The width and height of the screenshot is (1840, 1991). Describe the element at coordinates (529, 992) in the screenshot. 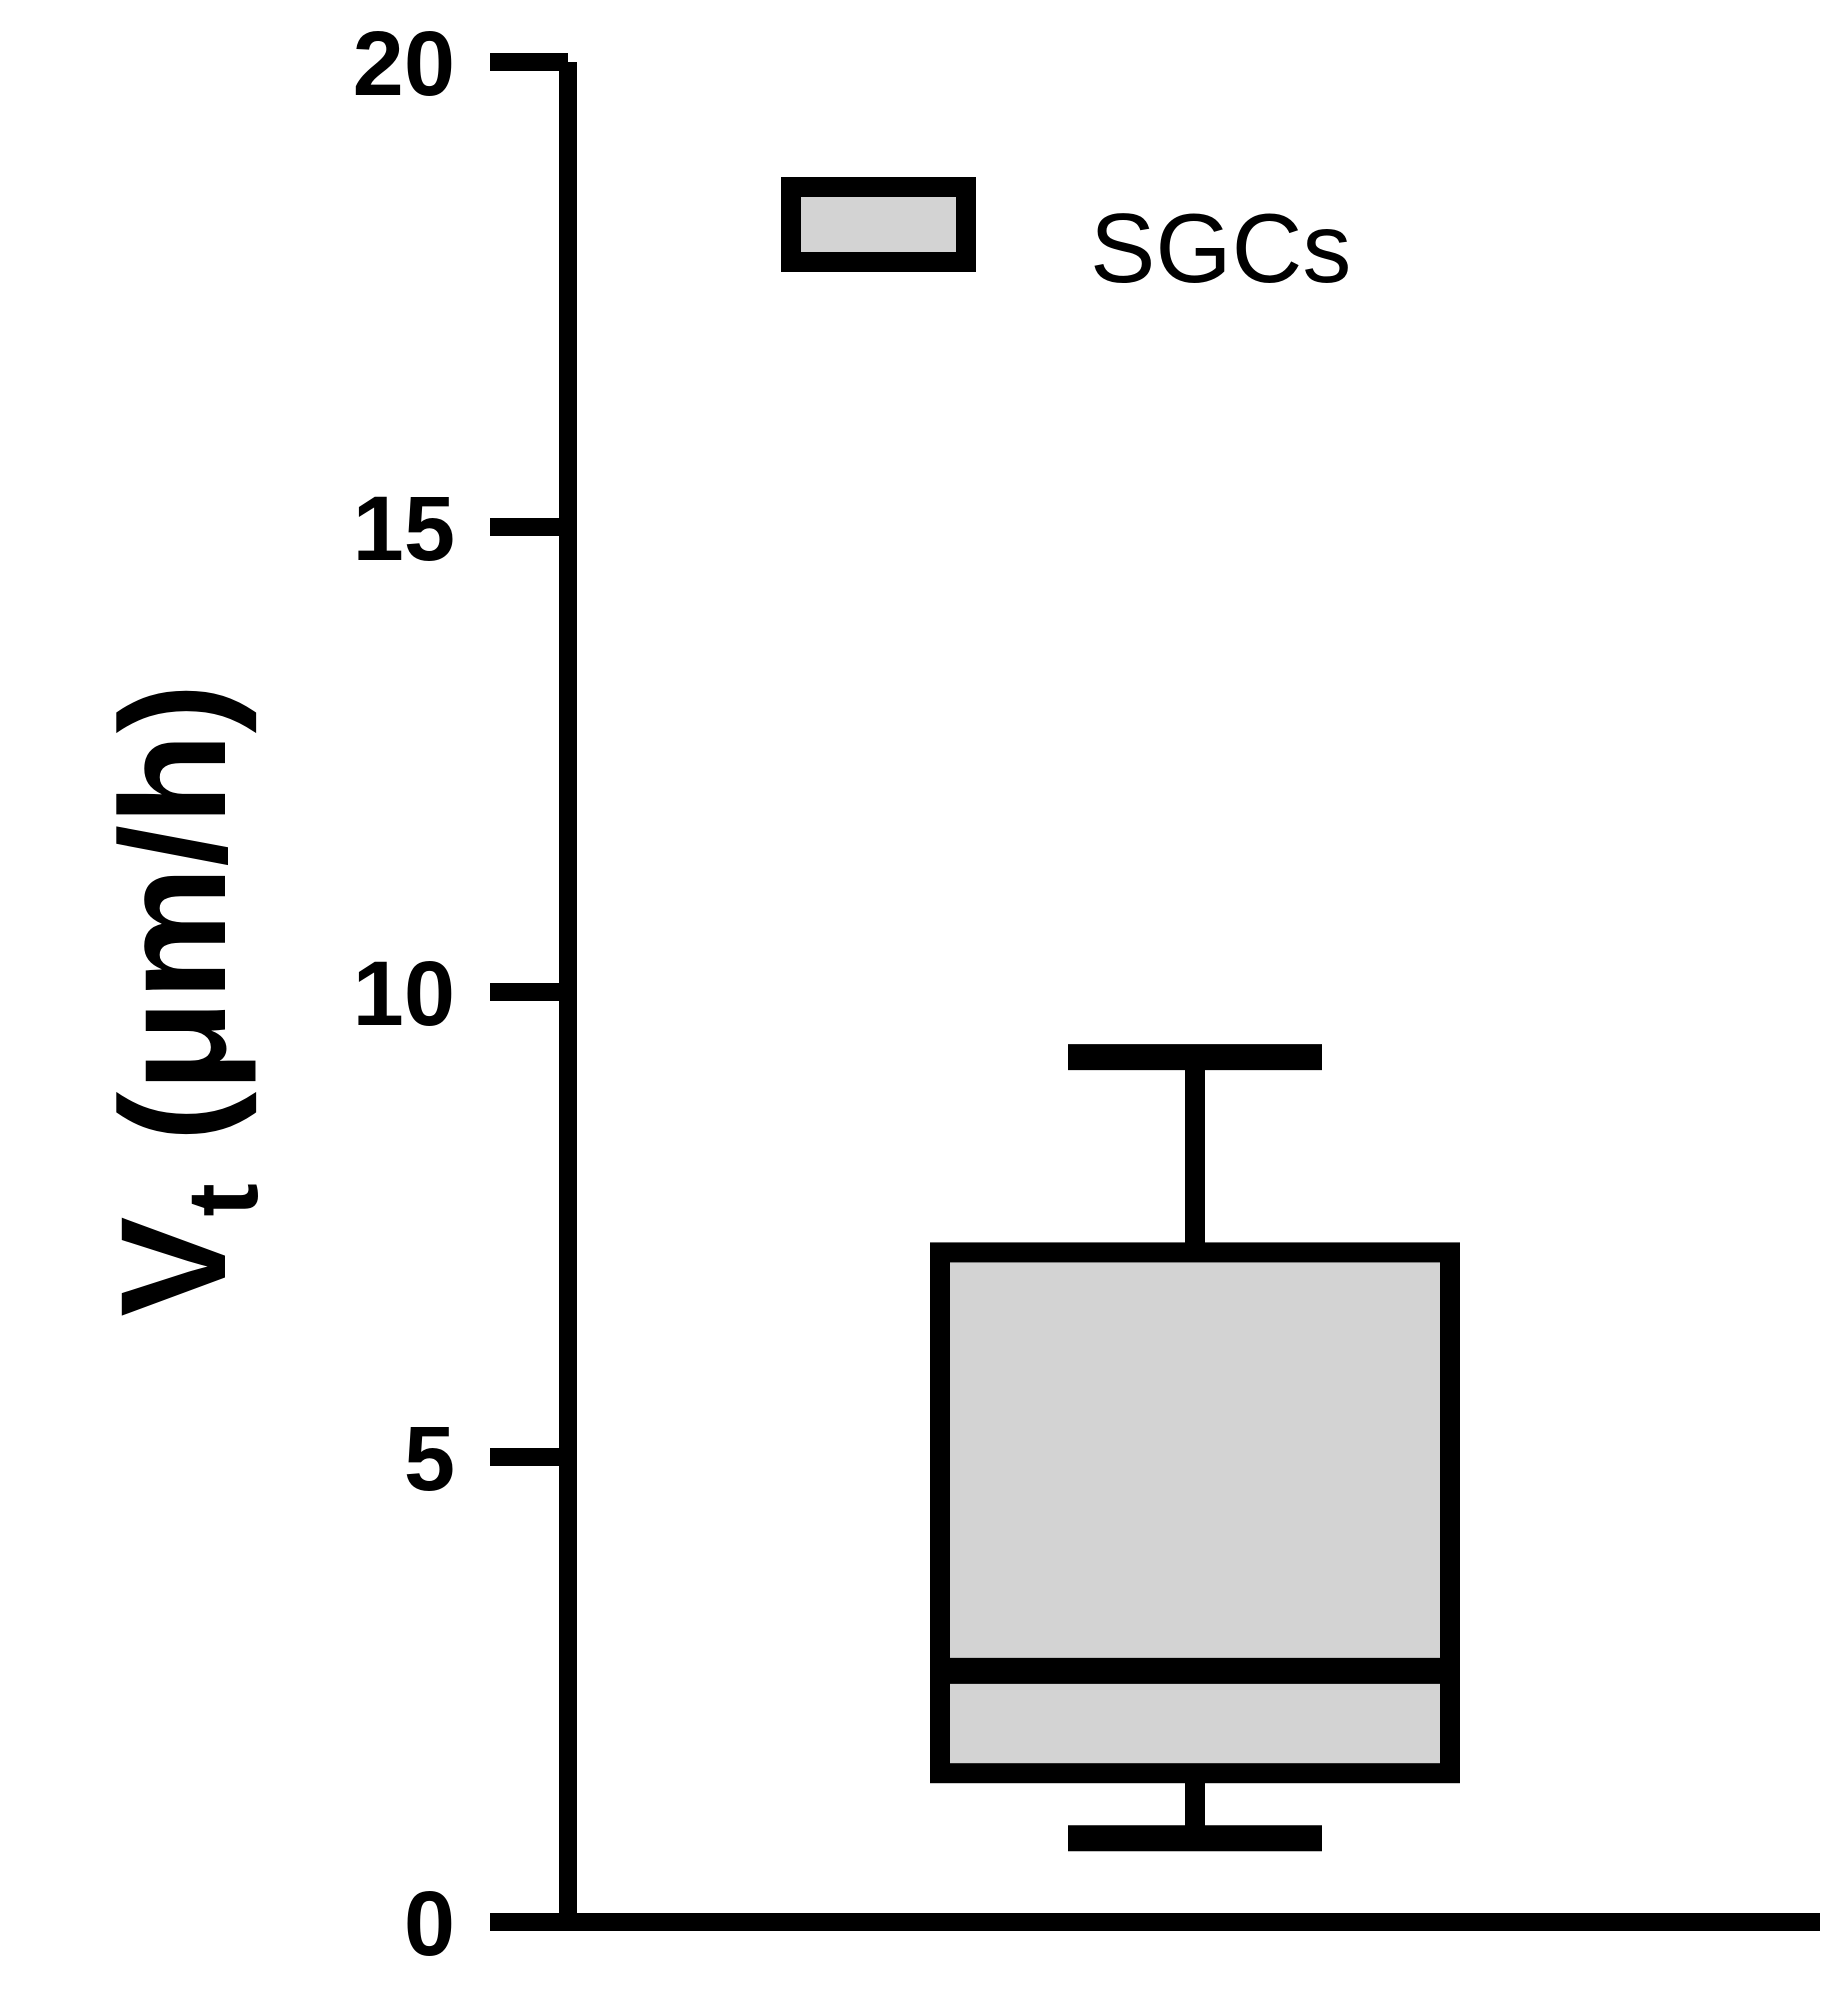

I see `y-ticks` at that location.